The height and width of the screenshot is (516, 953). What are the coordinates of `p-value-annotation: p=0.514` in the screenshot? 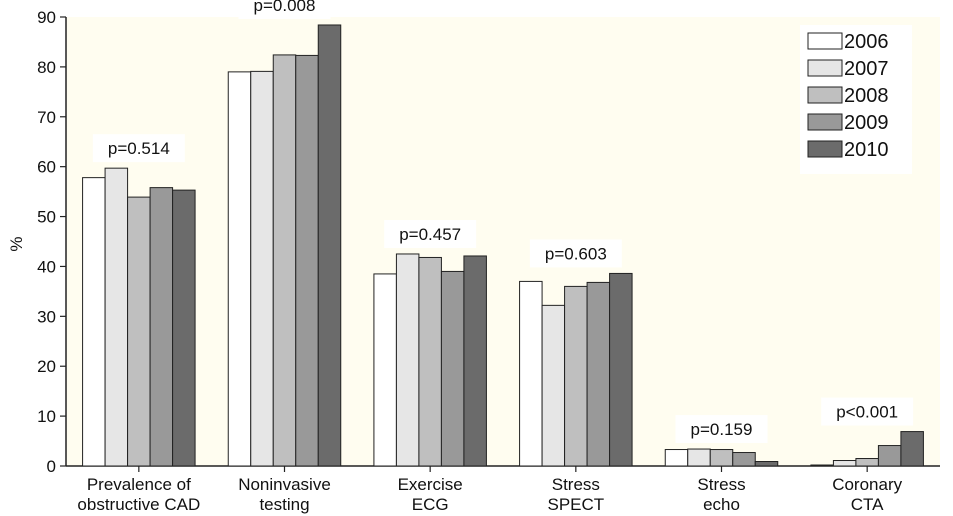 It's located at (139, 148).